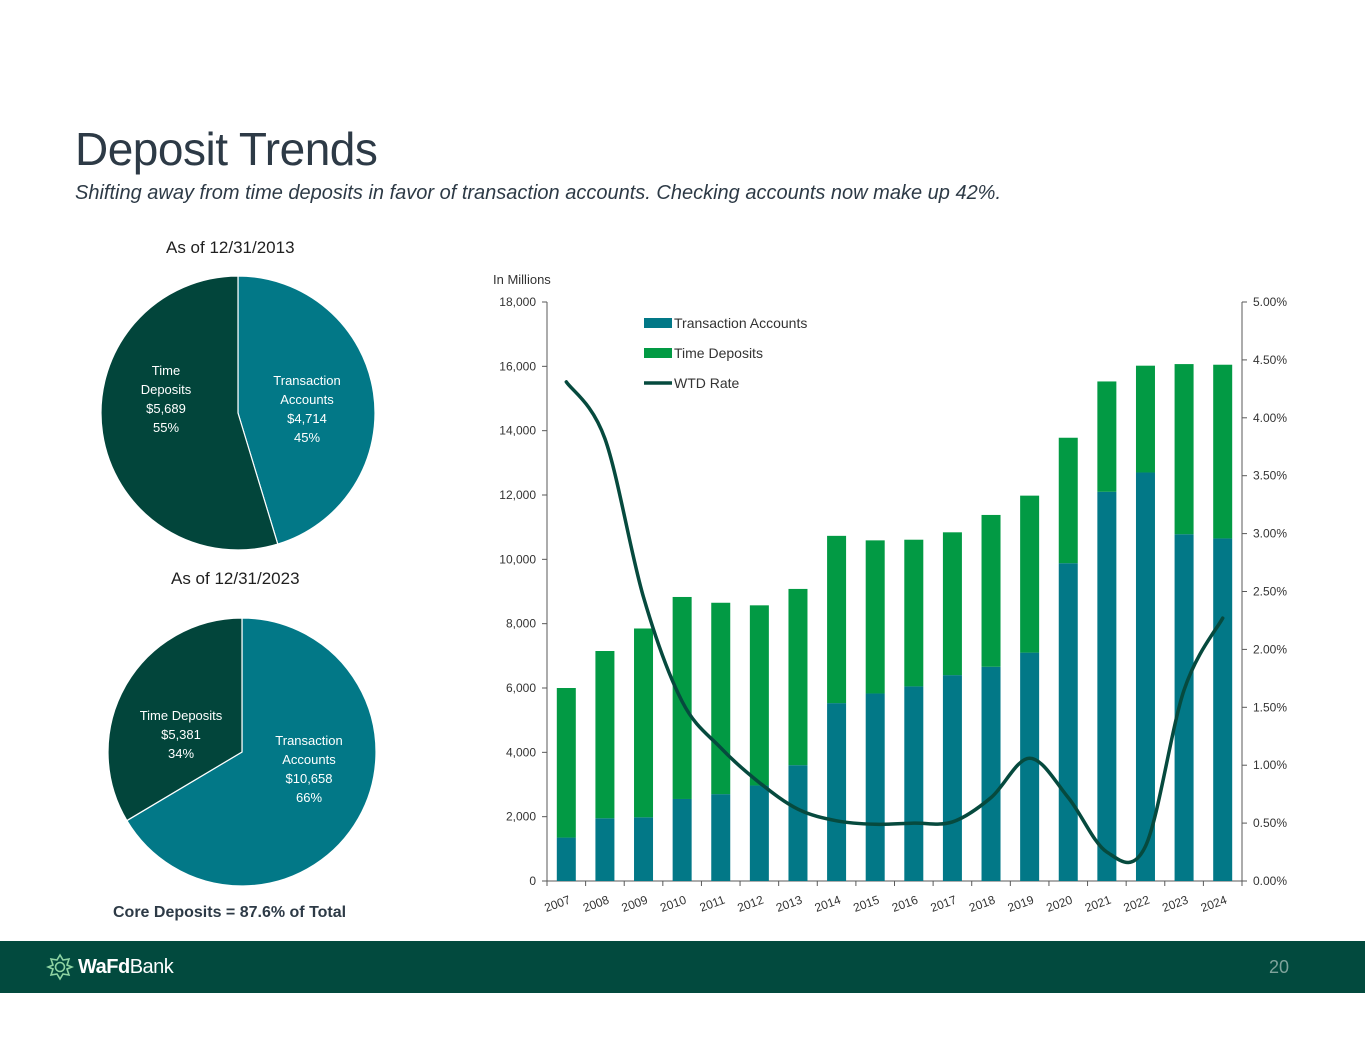 This screenshot has height=1055, width=1365. I want to click on x-tick-label: 2022, so click(1137, 904).